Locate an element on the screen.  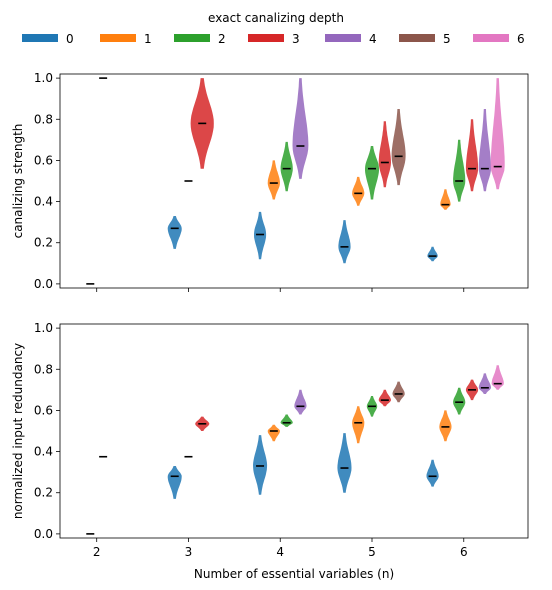
y-axis-label: normalized input redundancy is located at coordinates (18, 431).